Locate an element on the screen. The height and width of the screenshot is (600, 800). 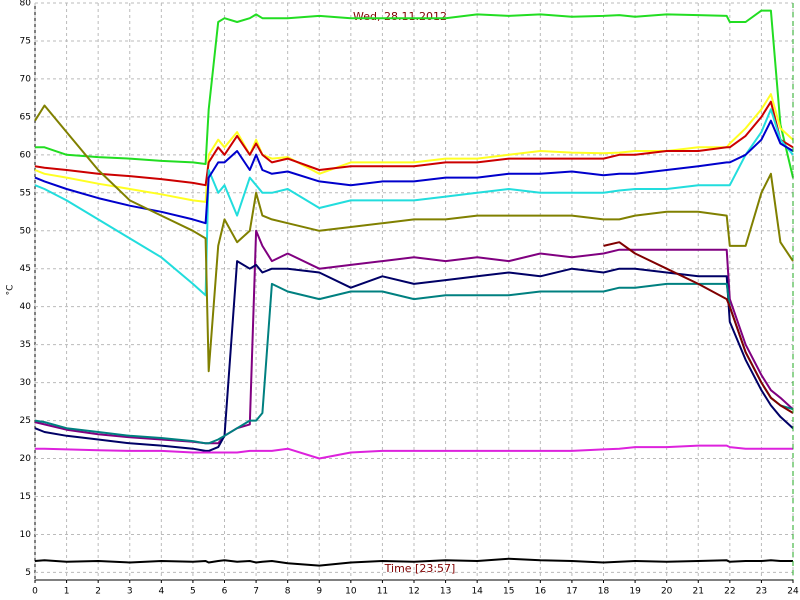
x-tick-label: 14 is located at coordinates (477, 592).